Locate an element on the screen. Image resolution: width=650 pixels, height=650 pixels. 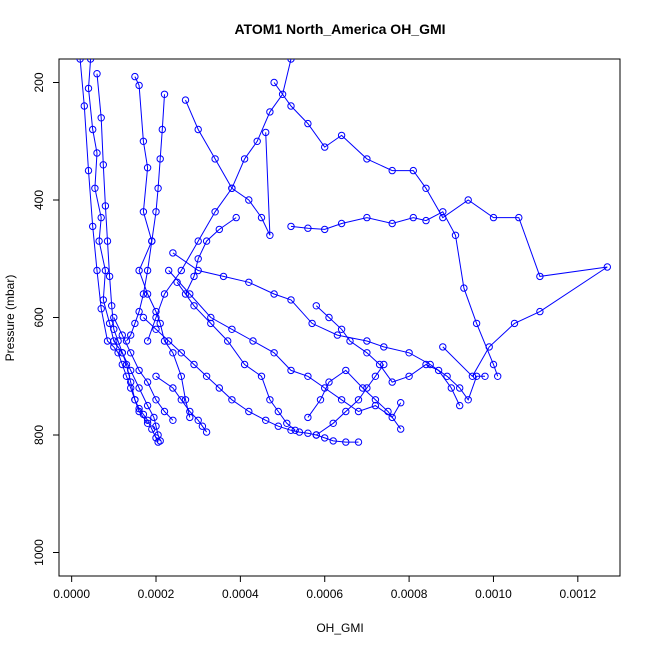
y-tick-label: 600 is located at coordinates (39, 317).